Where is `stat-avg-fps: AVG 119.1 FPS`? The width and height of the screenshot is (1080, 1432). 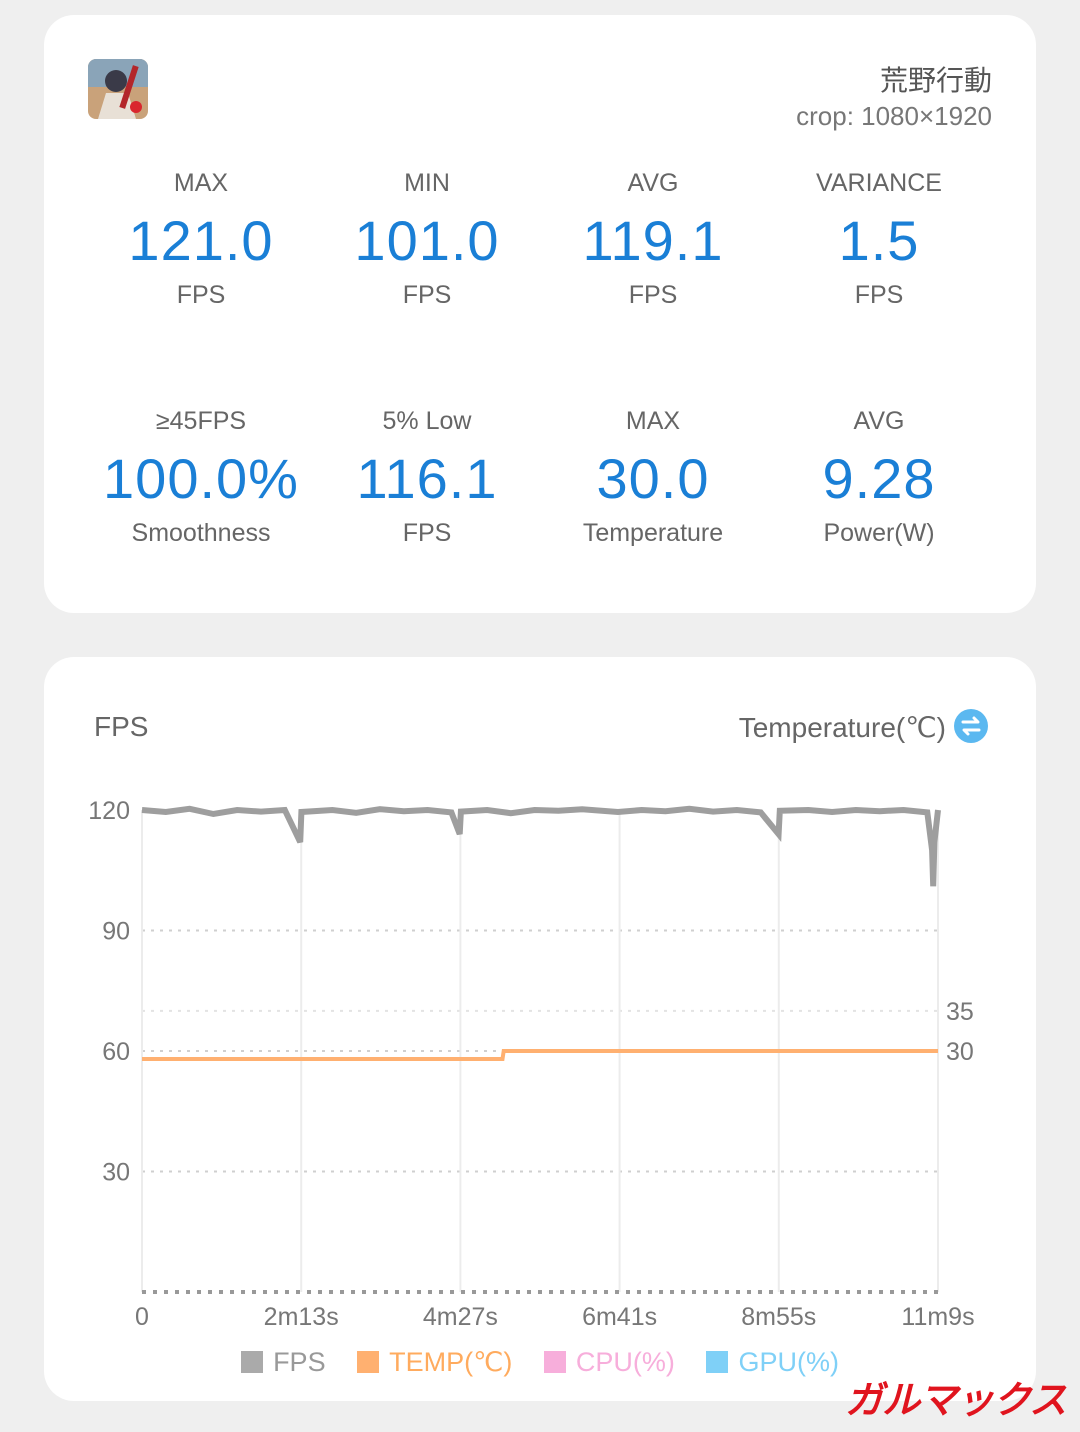
stat-avg-fps: AVG 119.1 FPS is located at coordinates (653, 239).